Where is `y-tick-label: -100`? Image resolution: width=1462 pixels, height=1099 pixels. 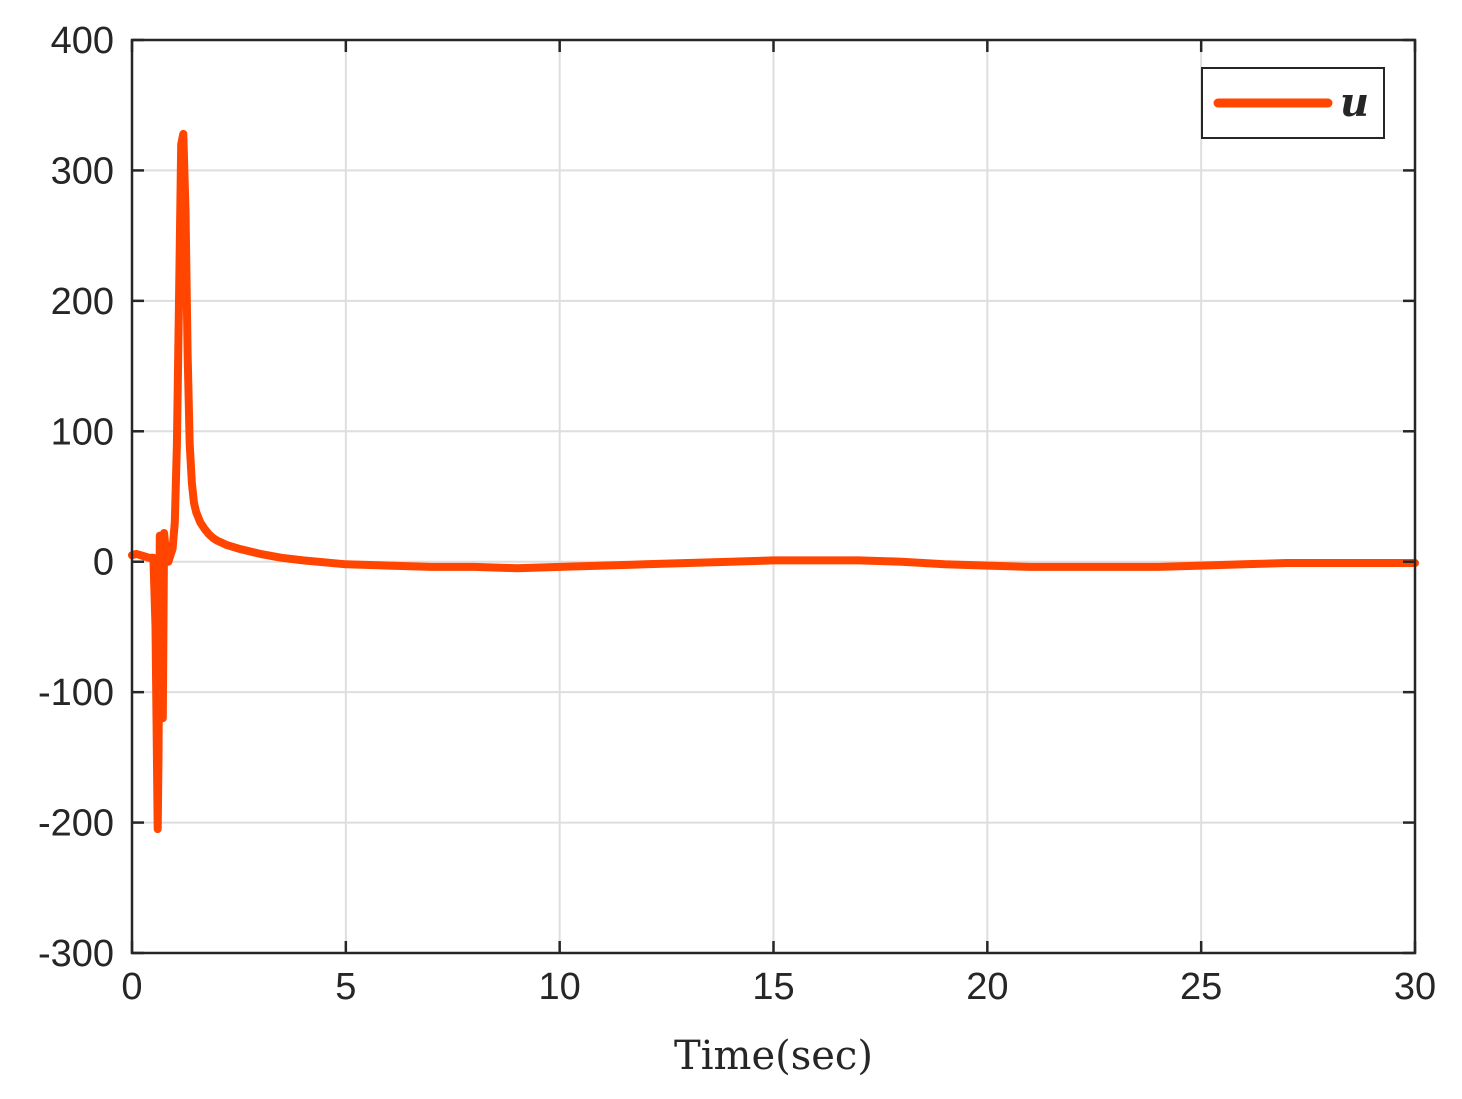 y-tick-label: -100 is located at coordinates (76, 693).